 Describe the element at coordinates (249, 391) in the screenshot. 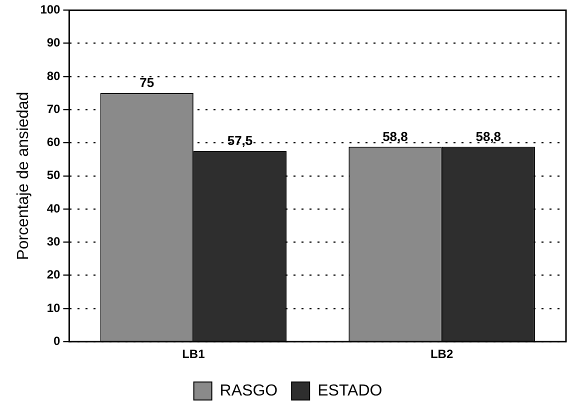

I see `legend-label: RASGO` at that location.